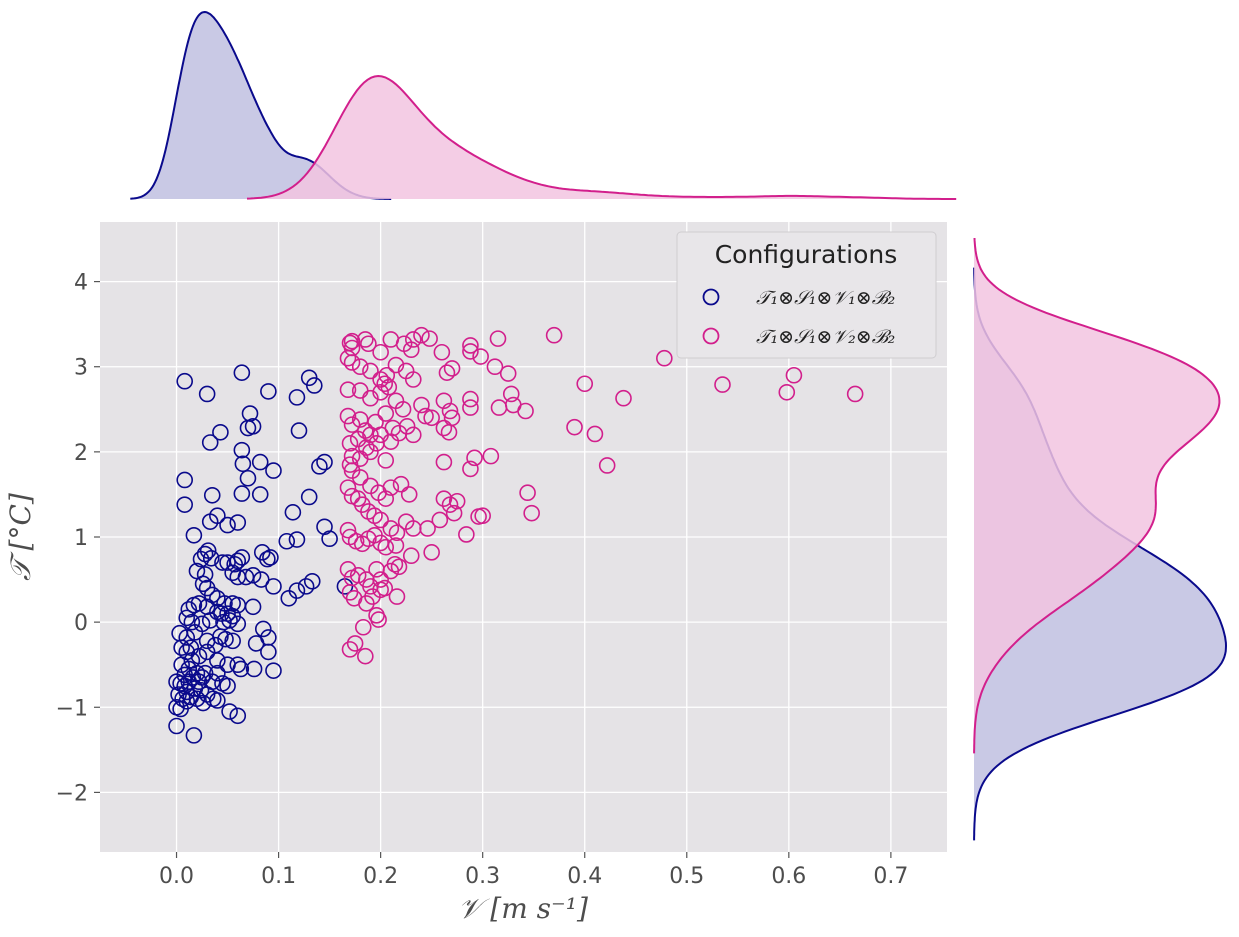  What do you see at coordinates (78, 538) in the screenshot?
I see `y-axis-ticks: −2 −1 0 1 2 3 4` at bounding box center [78, 538].